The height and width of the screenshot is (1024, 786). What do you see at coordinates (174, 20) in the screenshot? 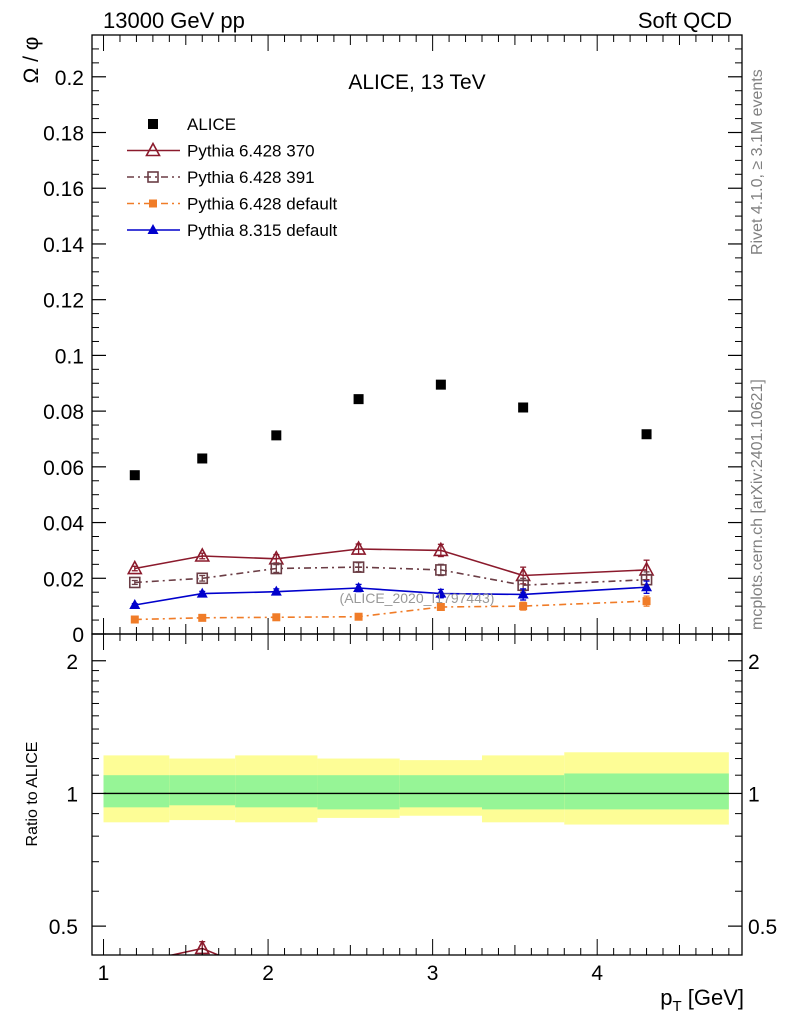
I see `header-energy-label: 13000 GeV pp` at bounding box center [174, 20].